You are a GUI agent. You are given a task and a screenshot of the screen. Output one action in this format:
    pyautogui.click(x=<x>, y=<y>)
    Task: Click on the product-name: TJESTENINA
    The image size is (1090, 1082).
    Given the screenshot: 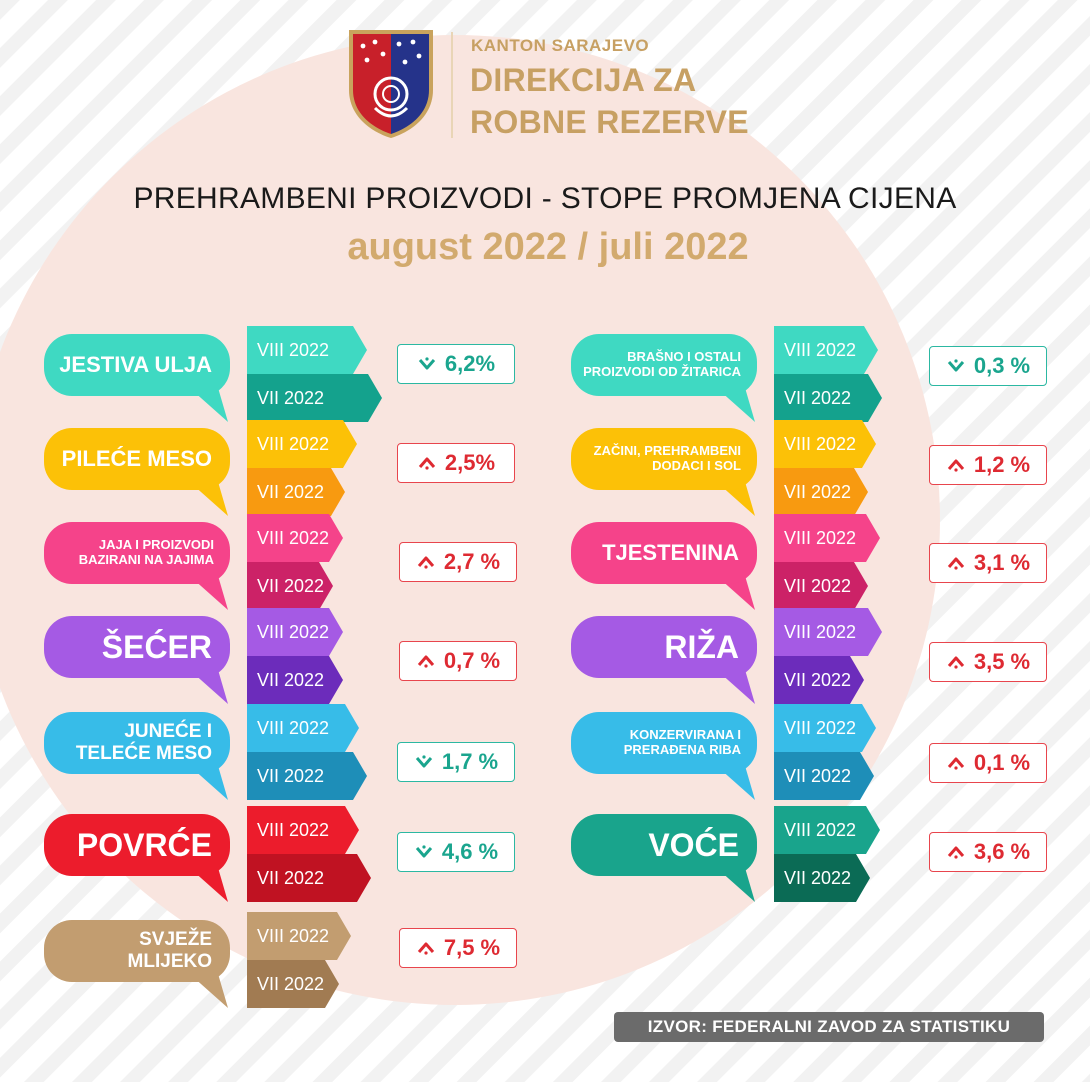 What is the action you would take?
    pyautogui.click(x=664, y=553)
    